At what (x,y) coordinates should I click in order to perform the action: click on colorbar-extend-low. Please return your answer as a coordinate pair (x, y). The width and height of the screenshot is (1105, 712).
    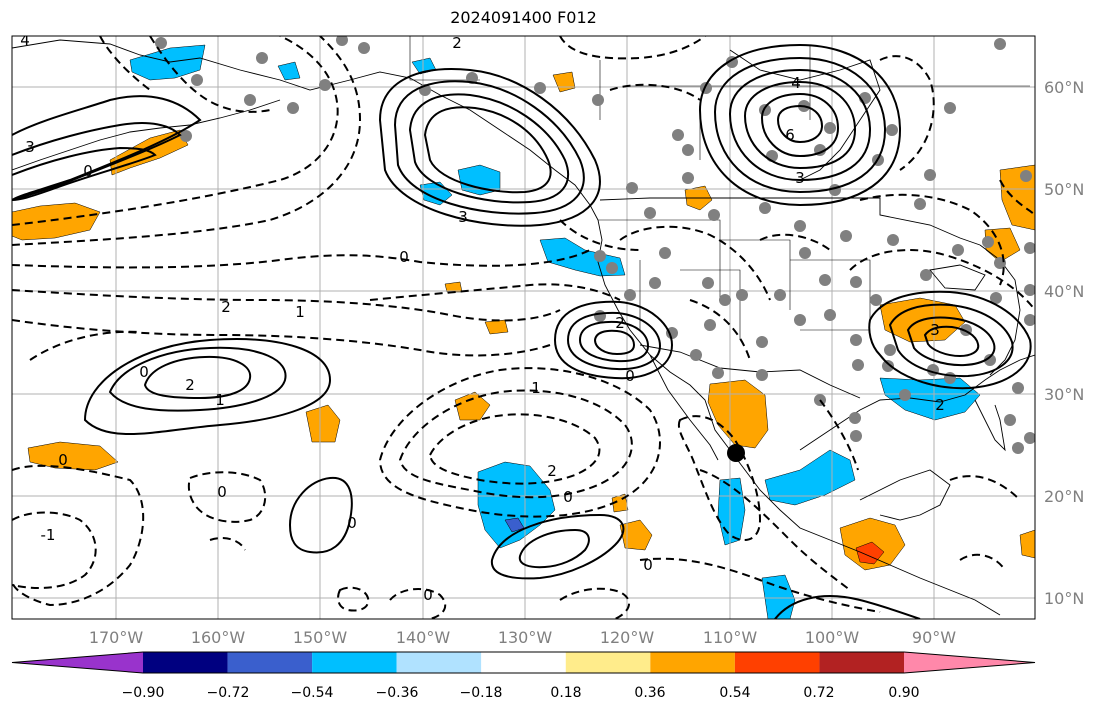
    Looking at the image, I should click on (77, 662).